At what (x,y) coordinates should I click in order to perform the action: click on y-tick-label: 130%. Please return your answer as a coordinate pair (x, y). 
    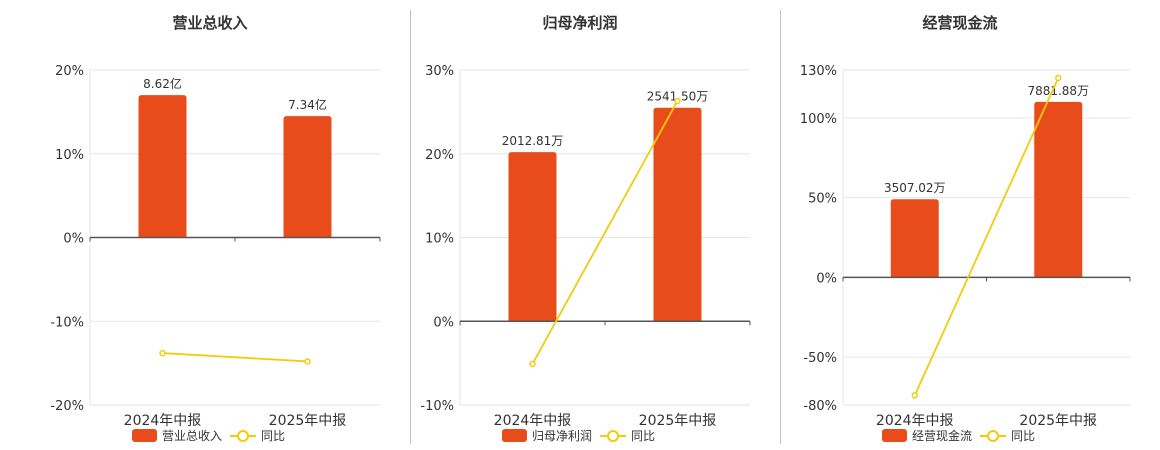
    Looking at the image, I should click on (818, 71).